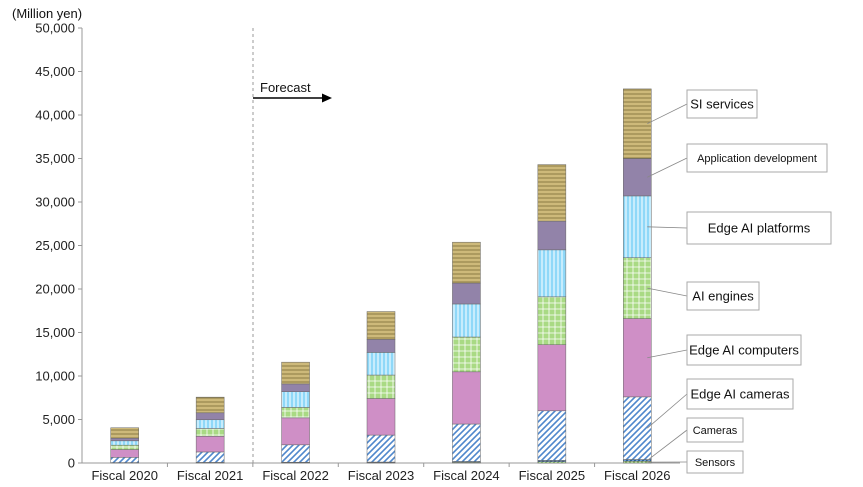 This screenshot has height=487, width=863. What do you see at coordinates (55, 71) in the screenshot?
I see `y-tick-label: 45,000` at bounding box center [55, 71].